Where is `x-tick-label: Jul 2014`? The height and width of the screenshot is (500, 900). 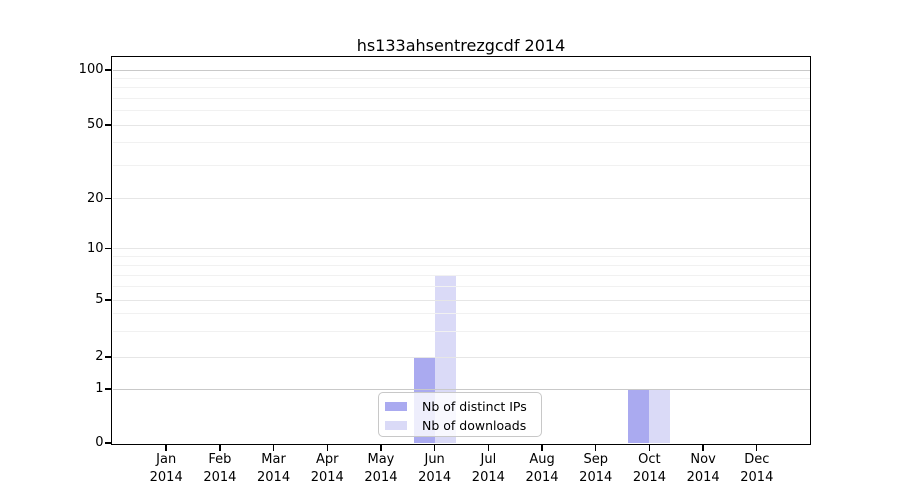 x-tick-label: Jul 2014 is located at coordinates (488, 468).